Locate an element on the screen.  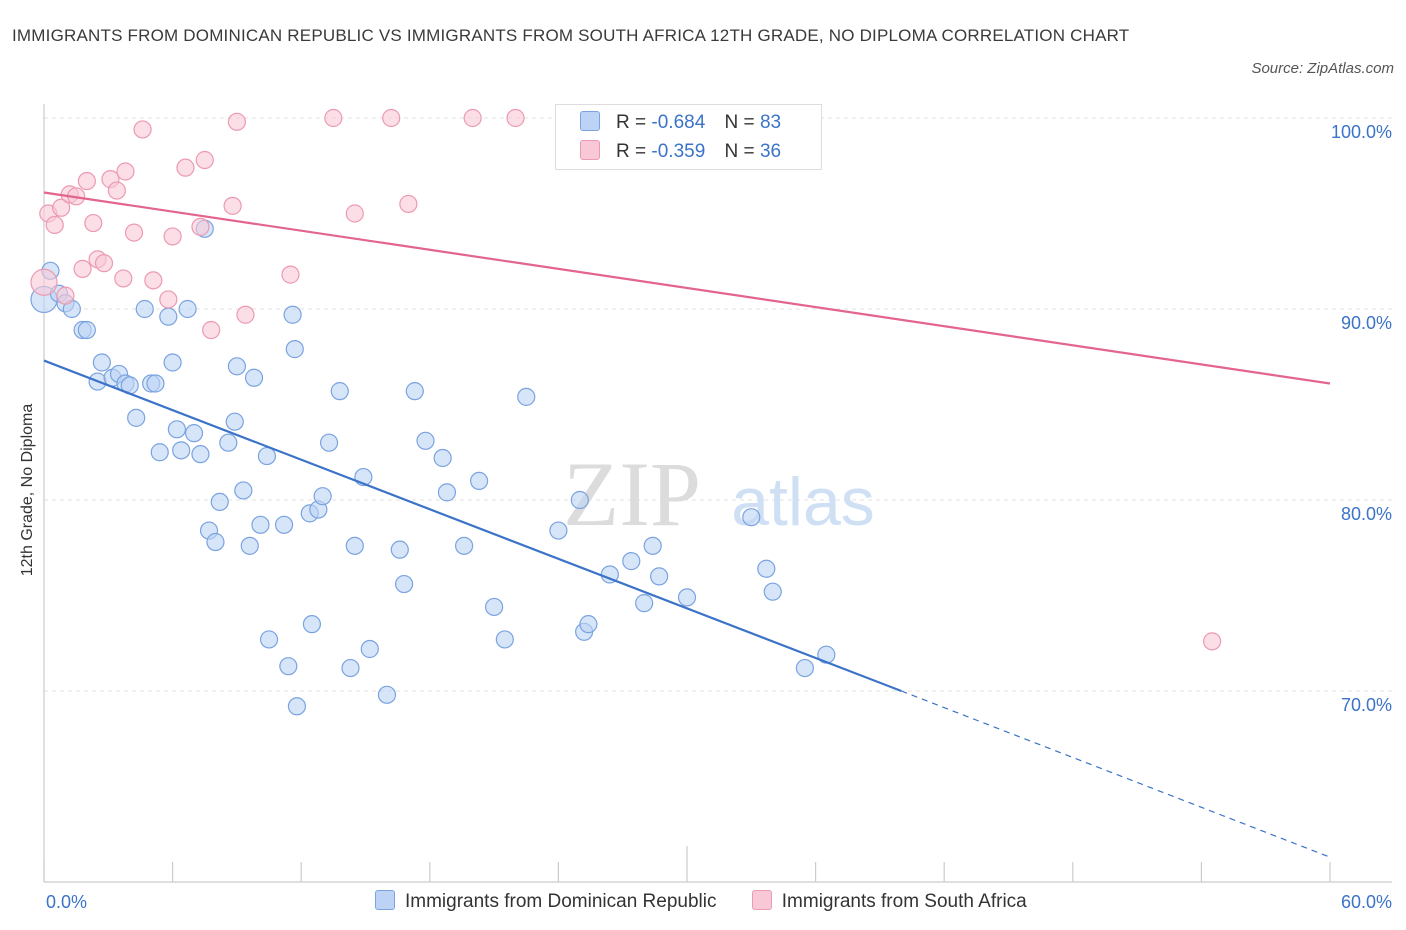
legend-swatch-blue is located at coordinates (590, 121).